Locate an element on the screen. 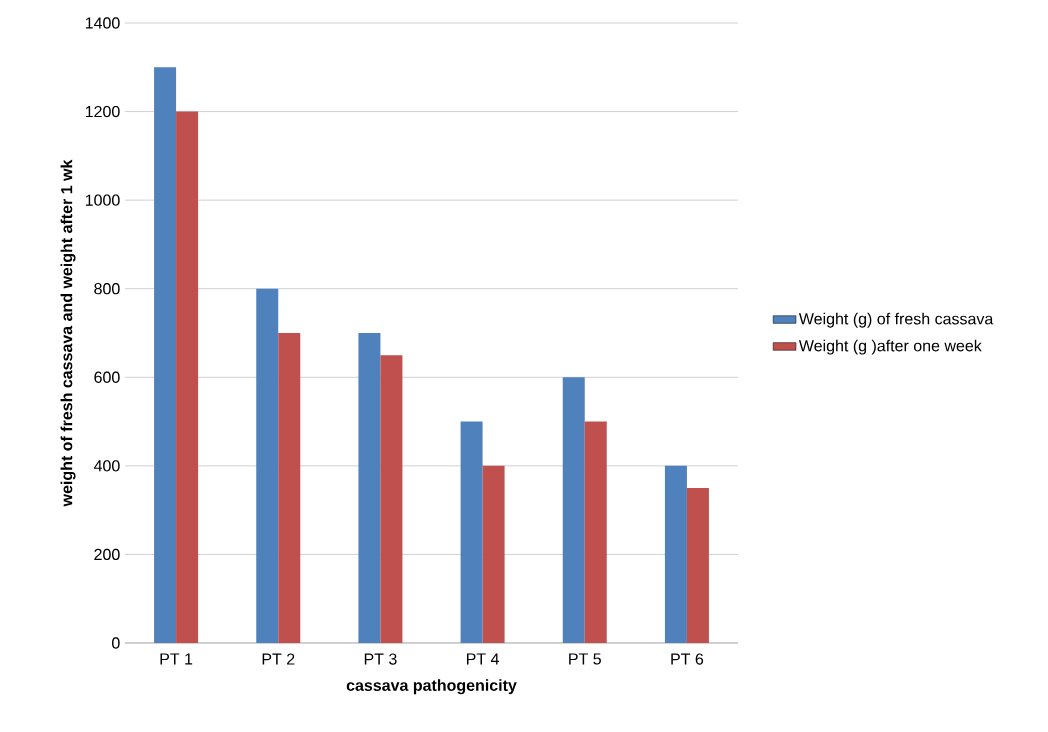  x-tick-label: PT 4 is located at coordinates (483, 659).